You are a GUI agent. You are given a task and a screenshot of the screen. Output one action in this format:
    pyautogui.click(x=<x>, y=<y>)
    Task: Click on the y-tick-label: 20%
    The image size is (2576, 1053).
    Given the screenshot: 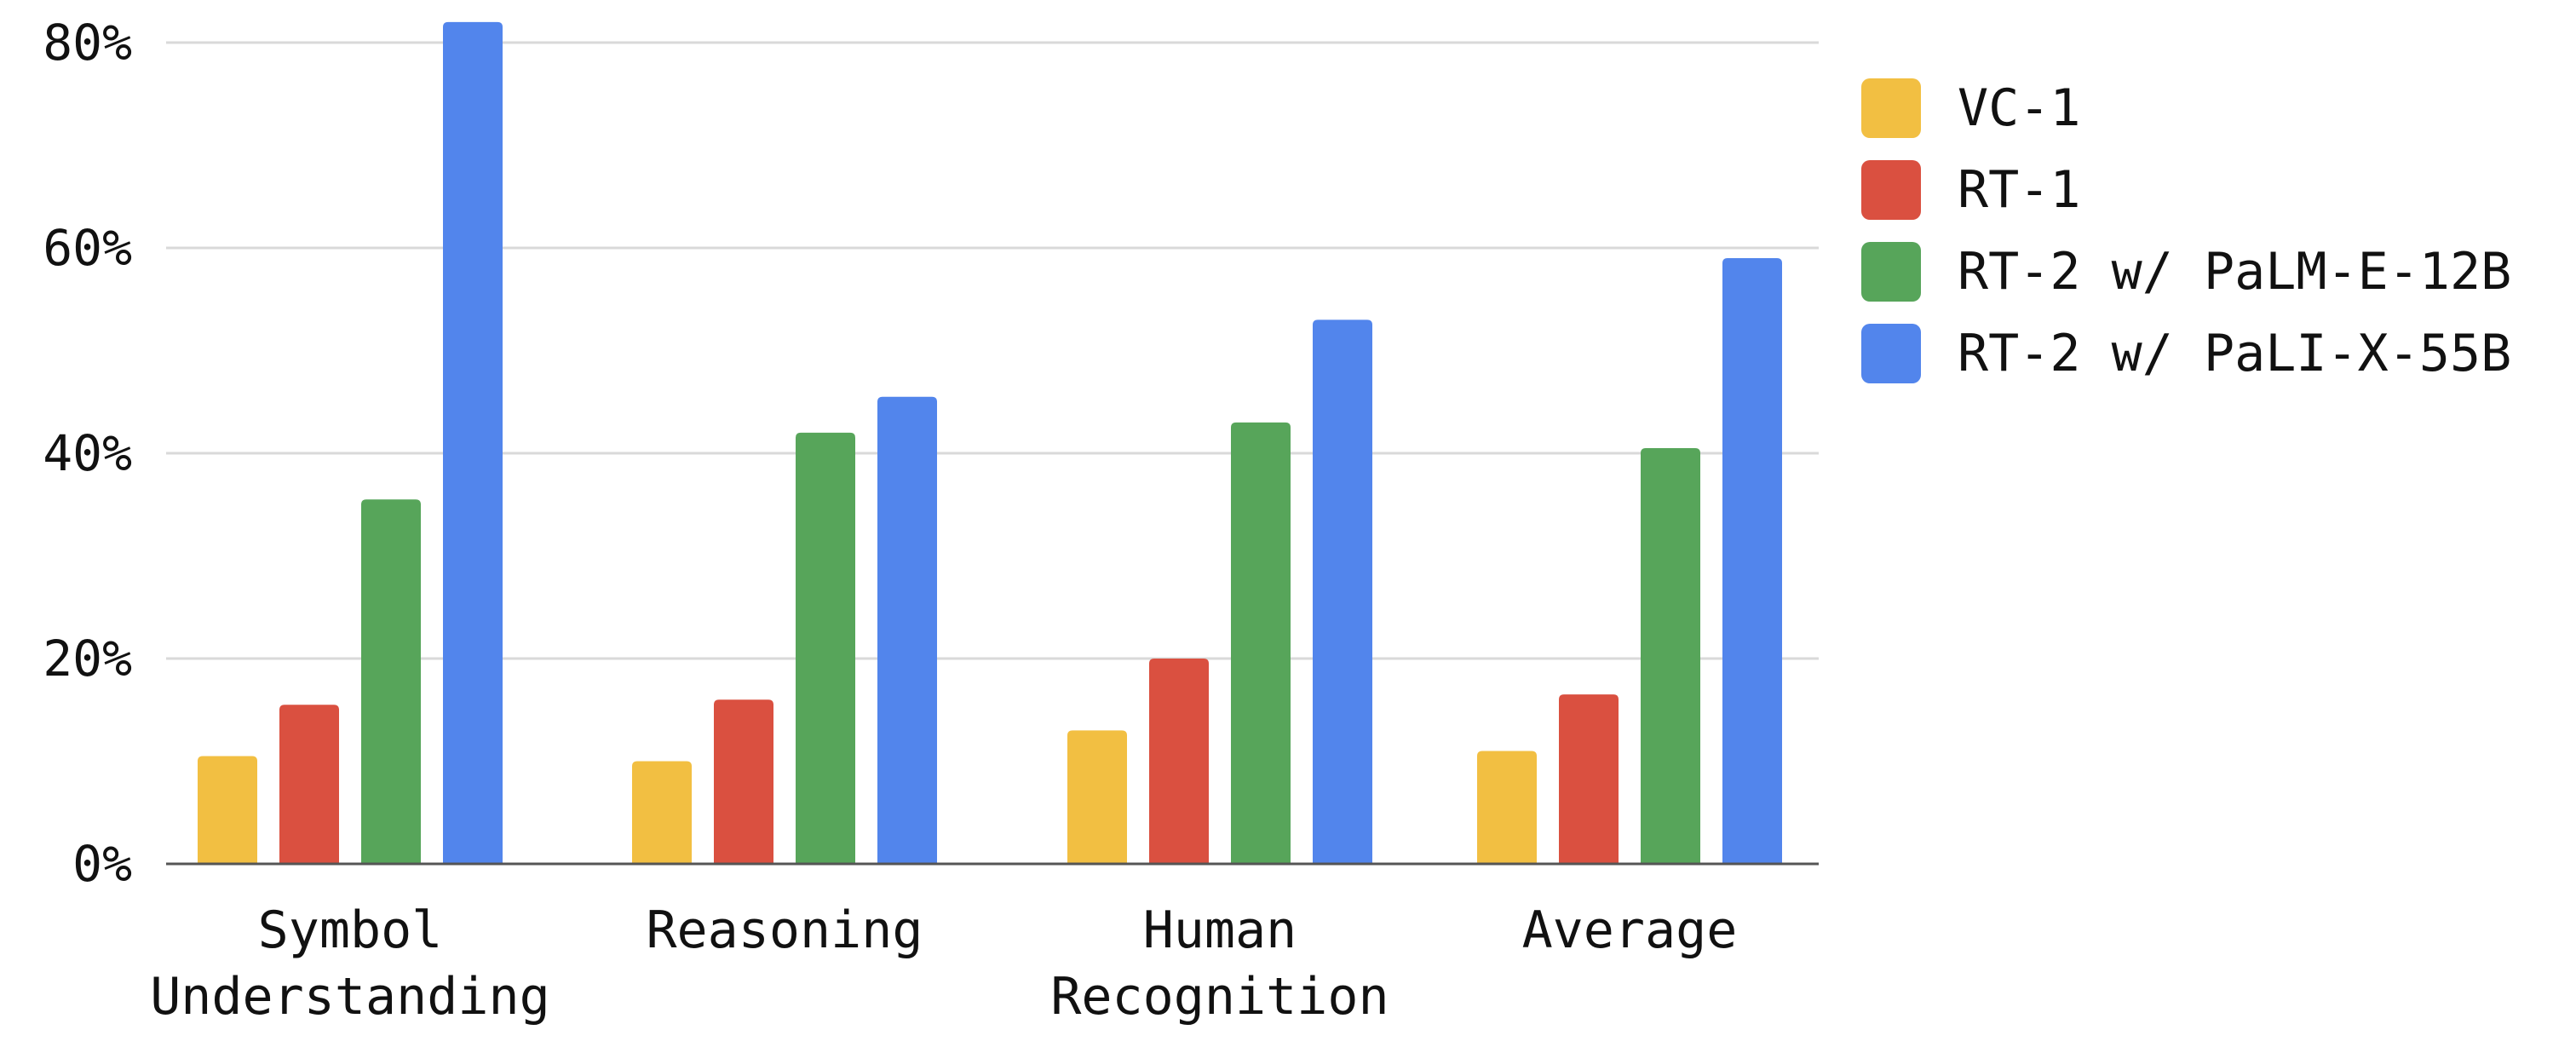 What is the action you would take?
    pyautogui.click(x=88, y=659)
    